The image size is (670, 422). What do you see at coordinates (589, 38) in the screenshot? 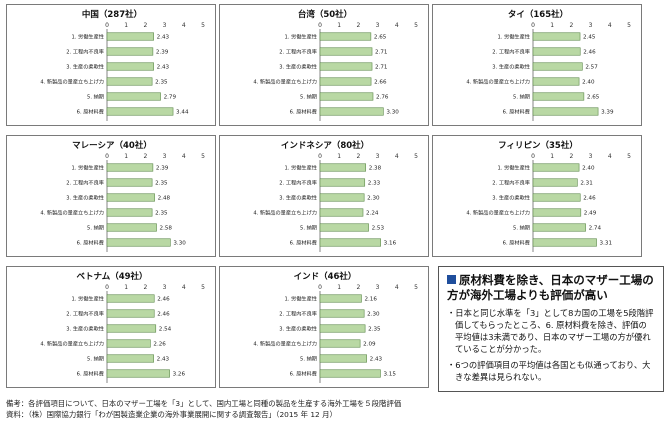
I see `value-label: 2.45` at bounding box center [589, 38].